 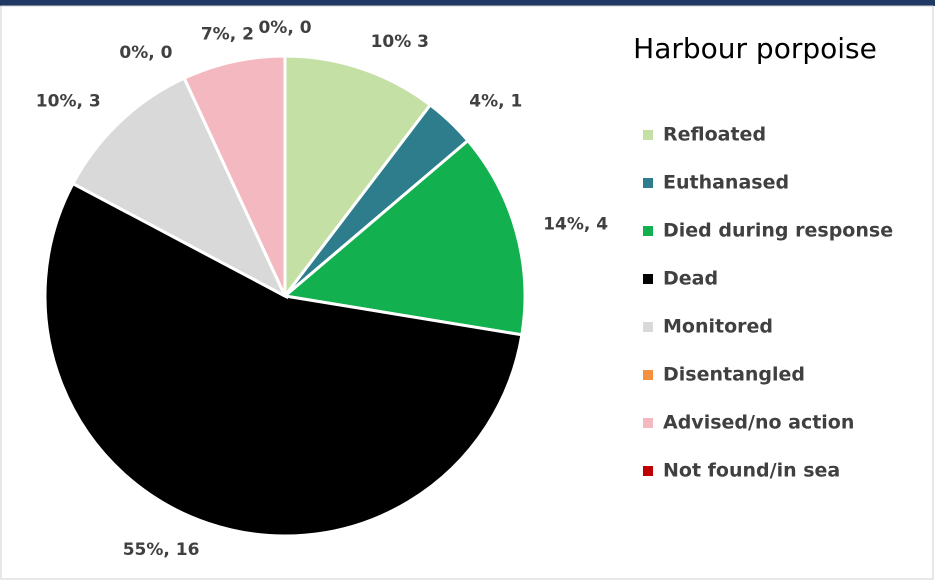 I want to click on top-strip, so click(x=467, y=3).